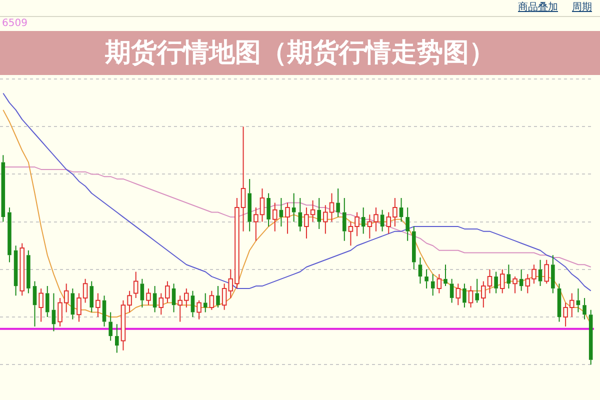 The height and width of the screenshot is (400, 600). I want to click on text: 周期, so click(582, 7).